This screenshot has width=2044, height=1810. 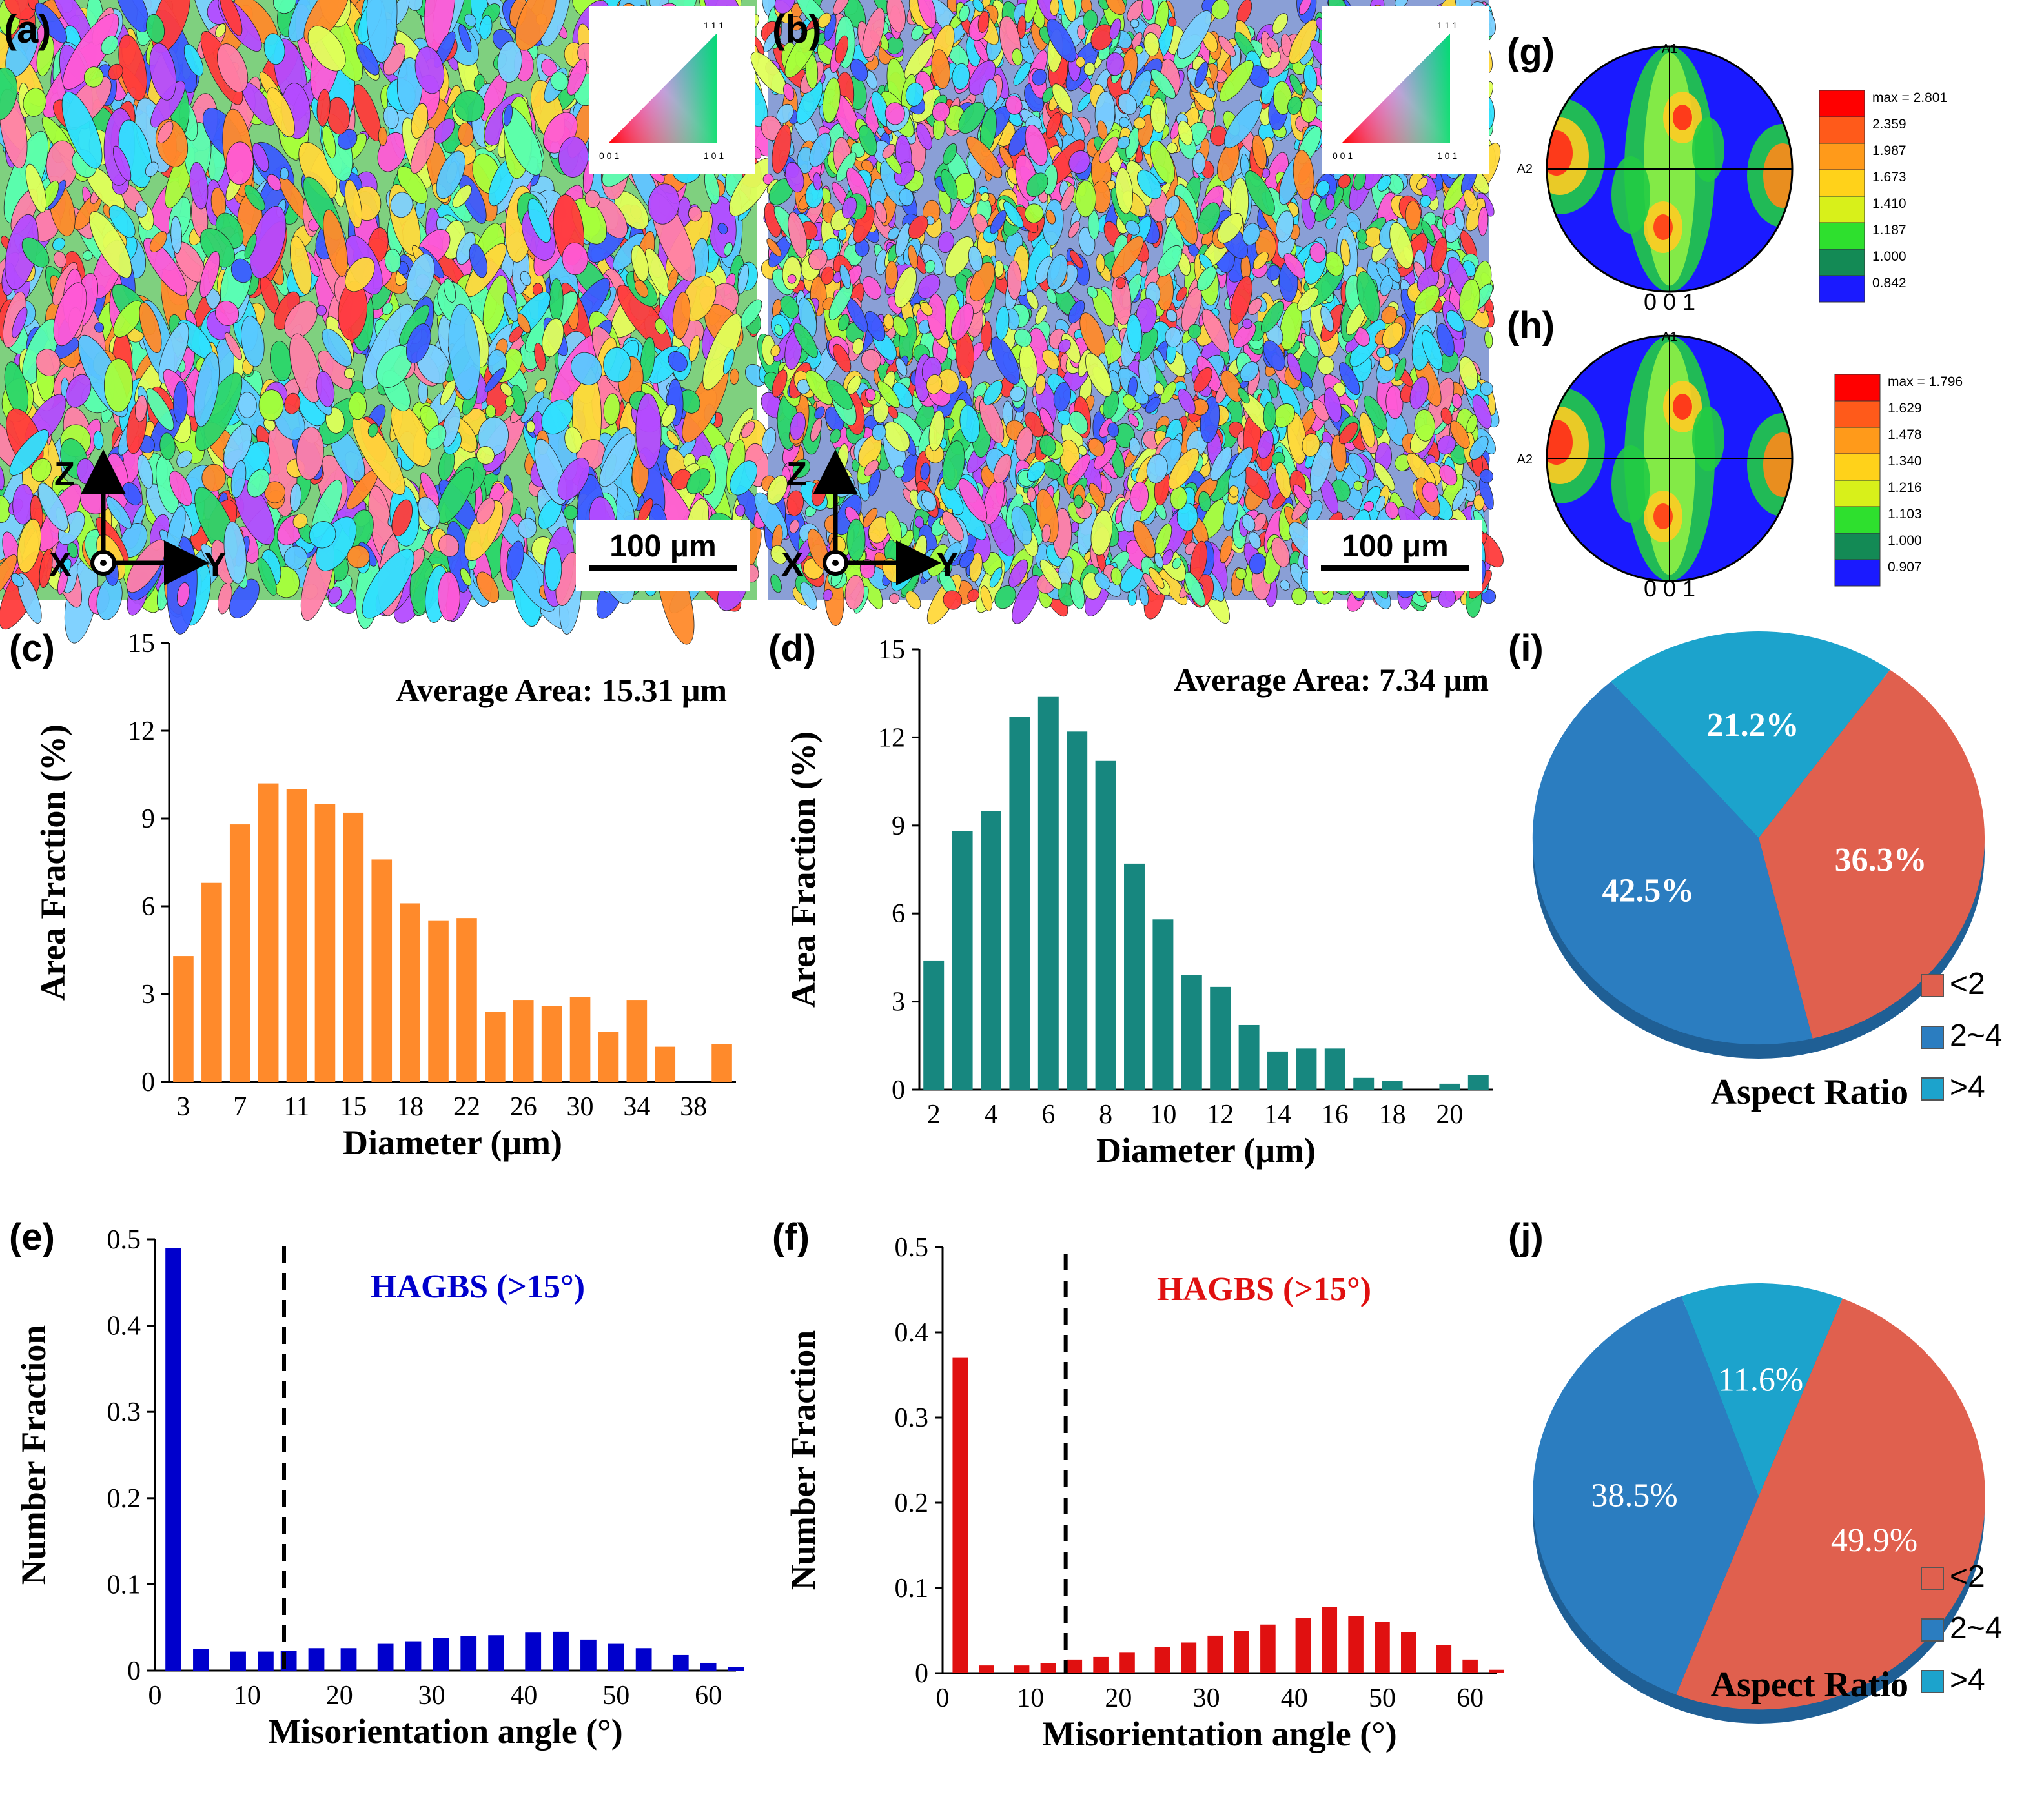 I want to click on legend-value: 1.103, so click(x=1905, y=514).